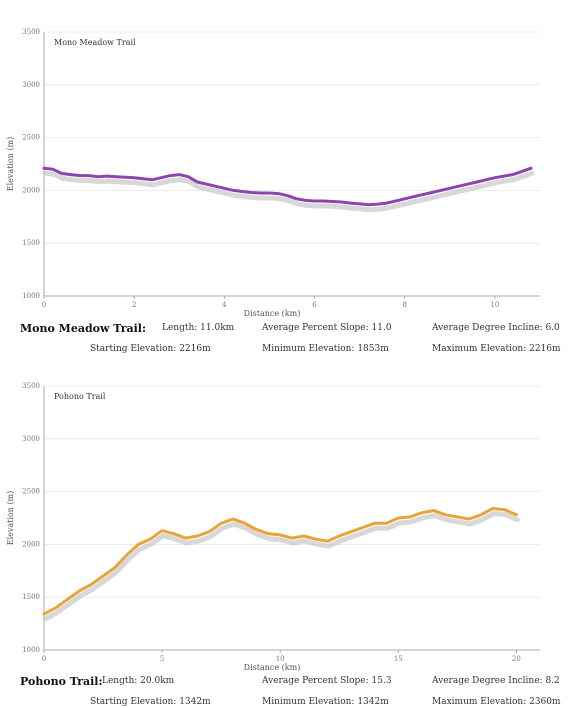 This screenshot has width=578, height=708. Describe the element at coordinates (134, 305) in the screenshot. I see `x-tick-label: 2` at that location.